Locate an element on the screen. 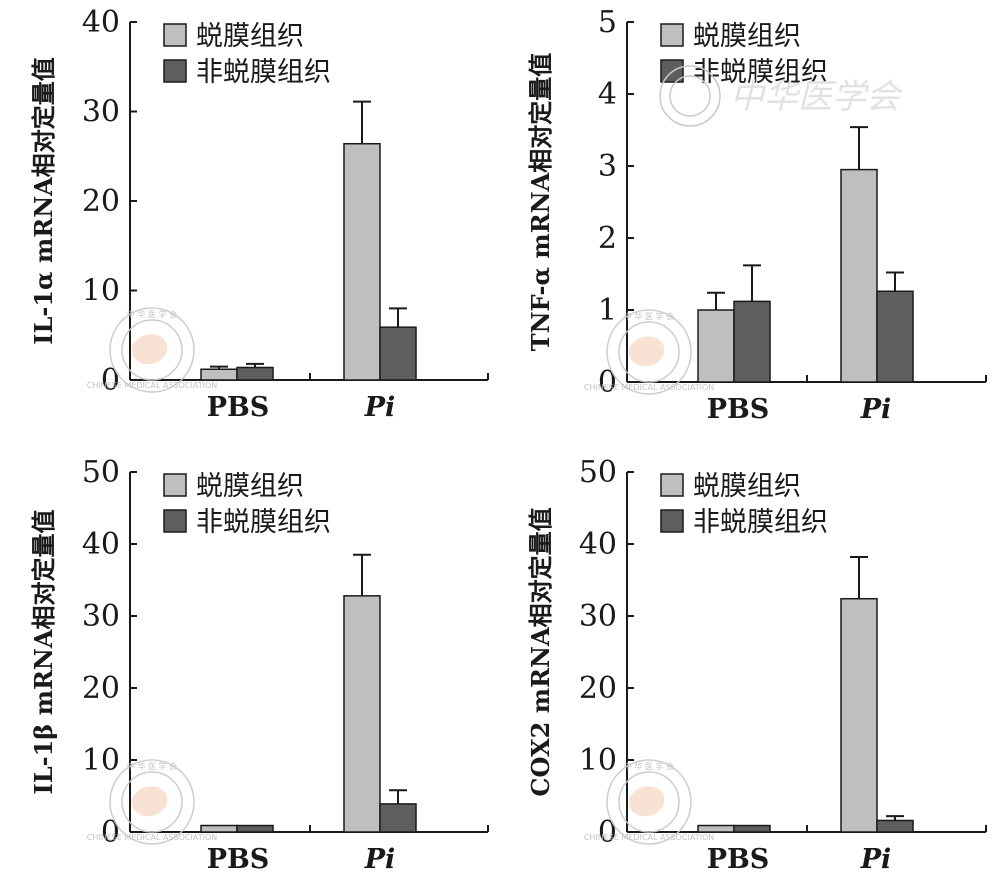 This screenshot has height=888, width=1000. y-tick-label: 1 is located at coordinates (607, 310).